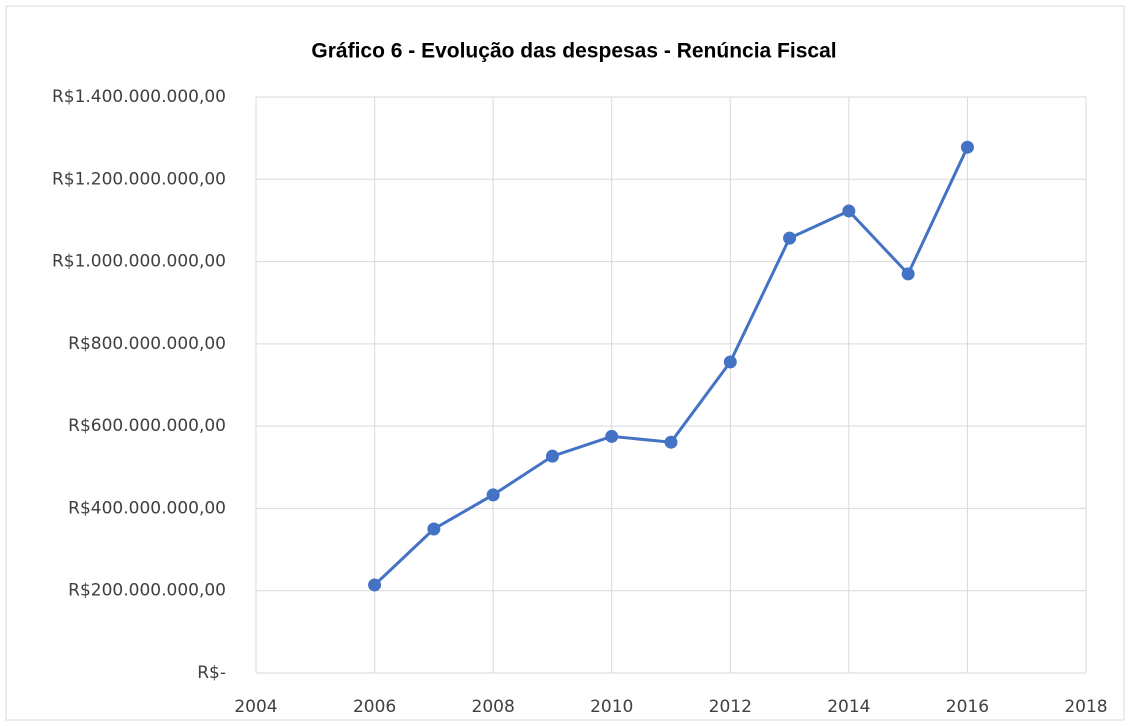 The height and width of the screenshot is (726, 1130). Describe the element at coordinates (147, 344) in the screenshot. I see `y-tick-label: R$800.000.000,00` at that location.